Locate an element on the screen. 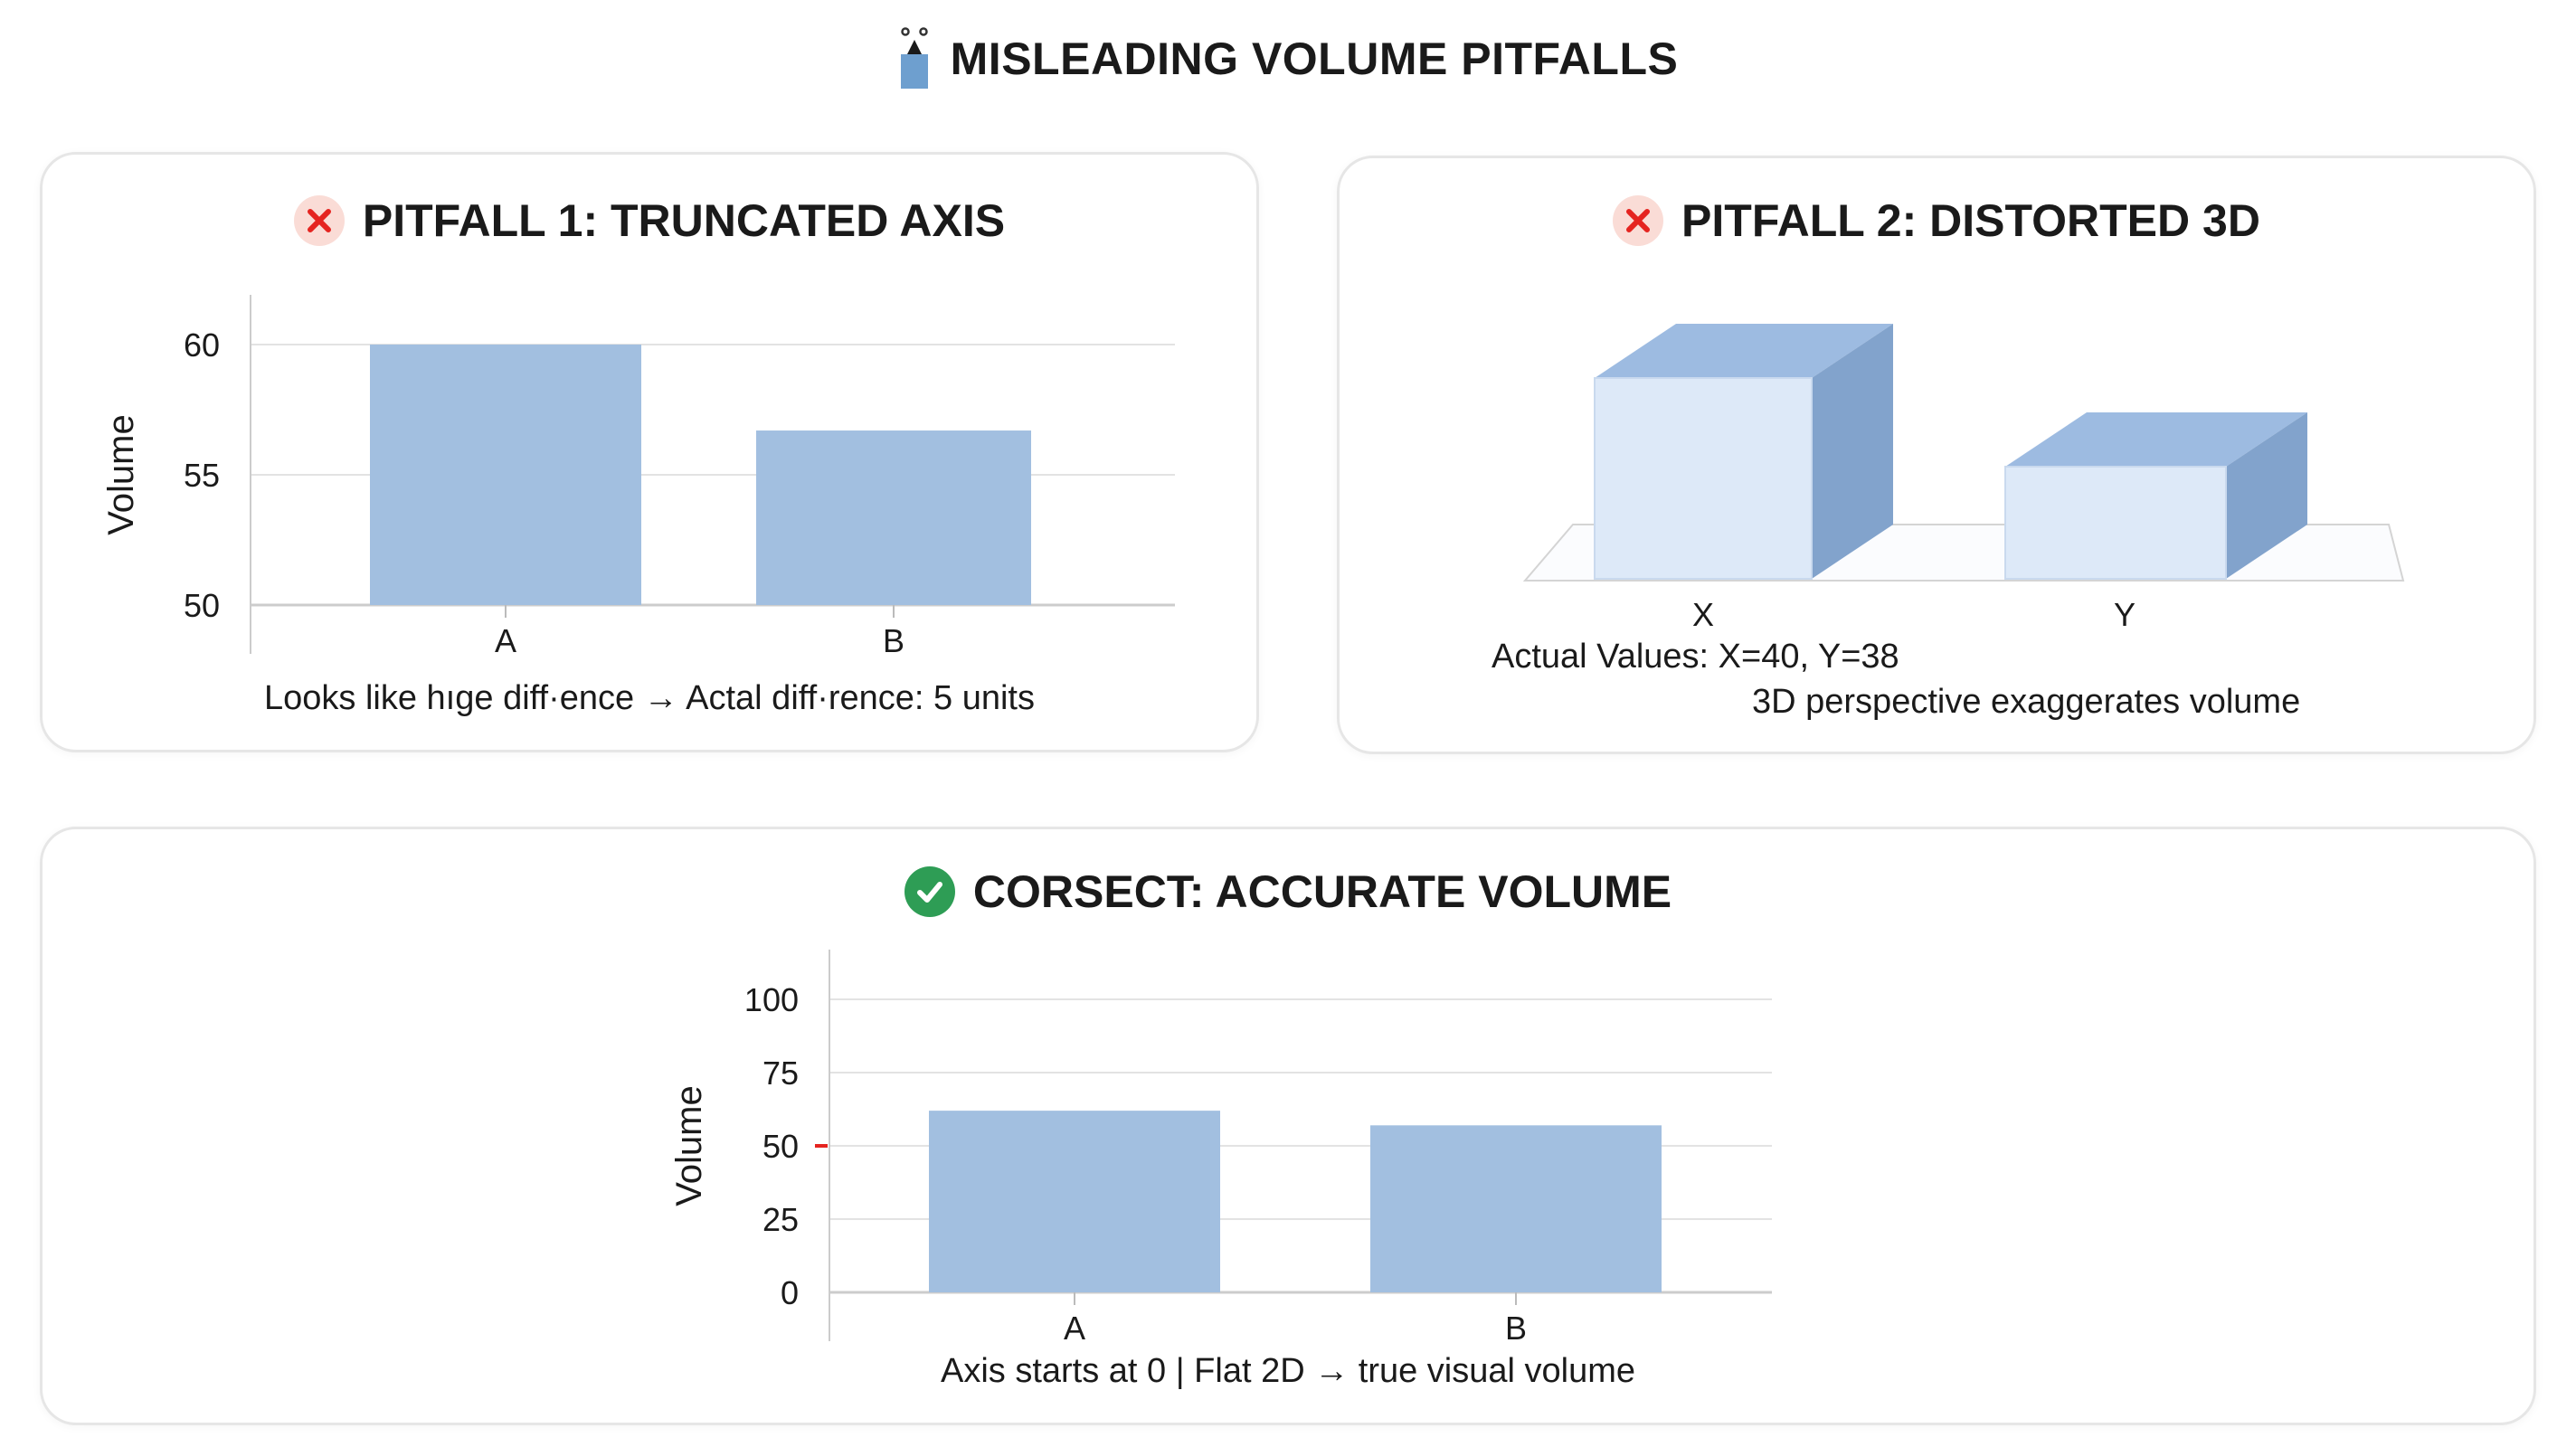  accurate-volume-bar-chart: 0 25 50 75 100 A B Volume is located at coordinates (1220, 1148).